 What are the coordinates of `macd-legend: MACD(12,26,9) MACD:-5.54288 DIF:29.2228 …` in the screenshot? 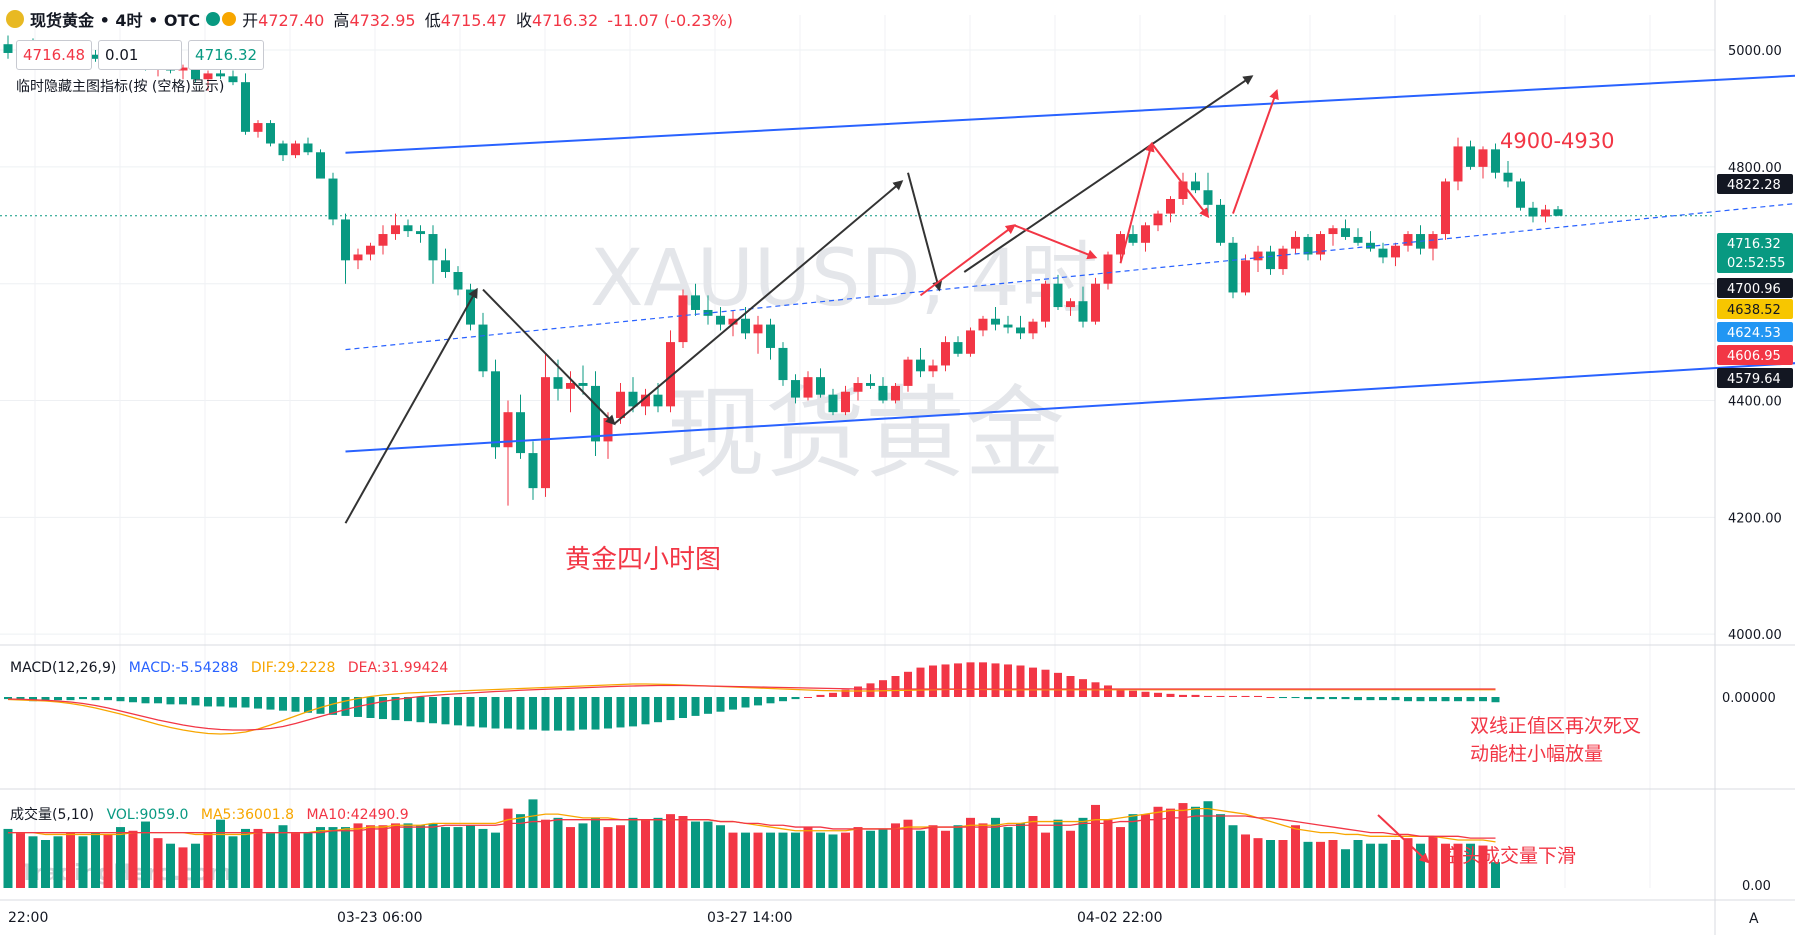 It's located at (229, 668).